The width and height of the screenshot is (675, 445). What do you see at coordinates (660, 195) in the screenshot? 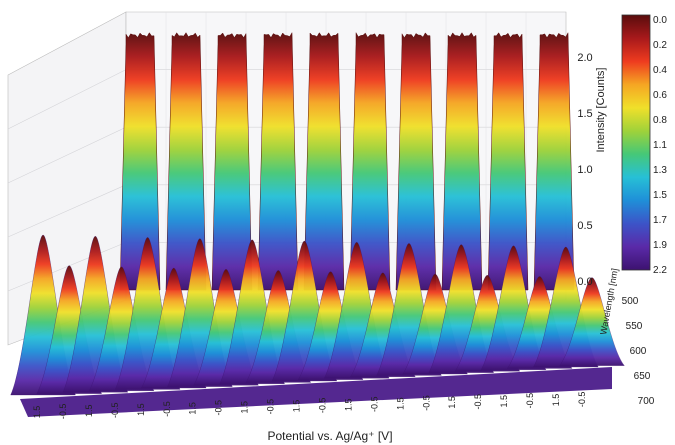
I see `colorbar-label: 1.5` at bounding box center [660, 195].